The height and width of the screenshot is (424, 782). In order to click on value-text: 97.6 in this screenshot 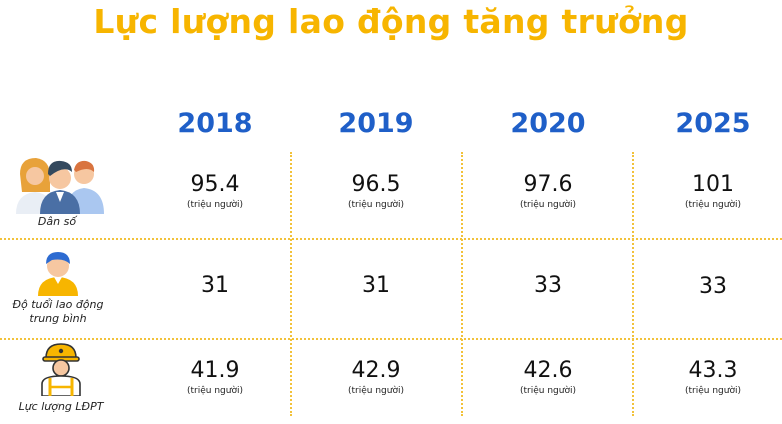, I will do `click(548, 184)`.